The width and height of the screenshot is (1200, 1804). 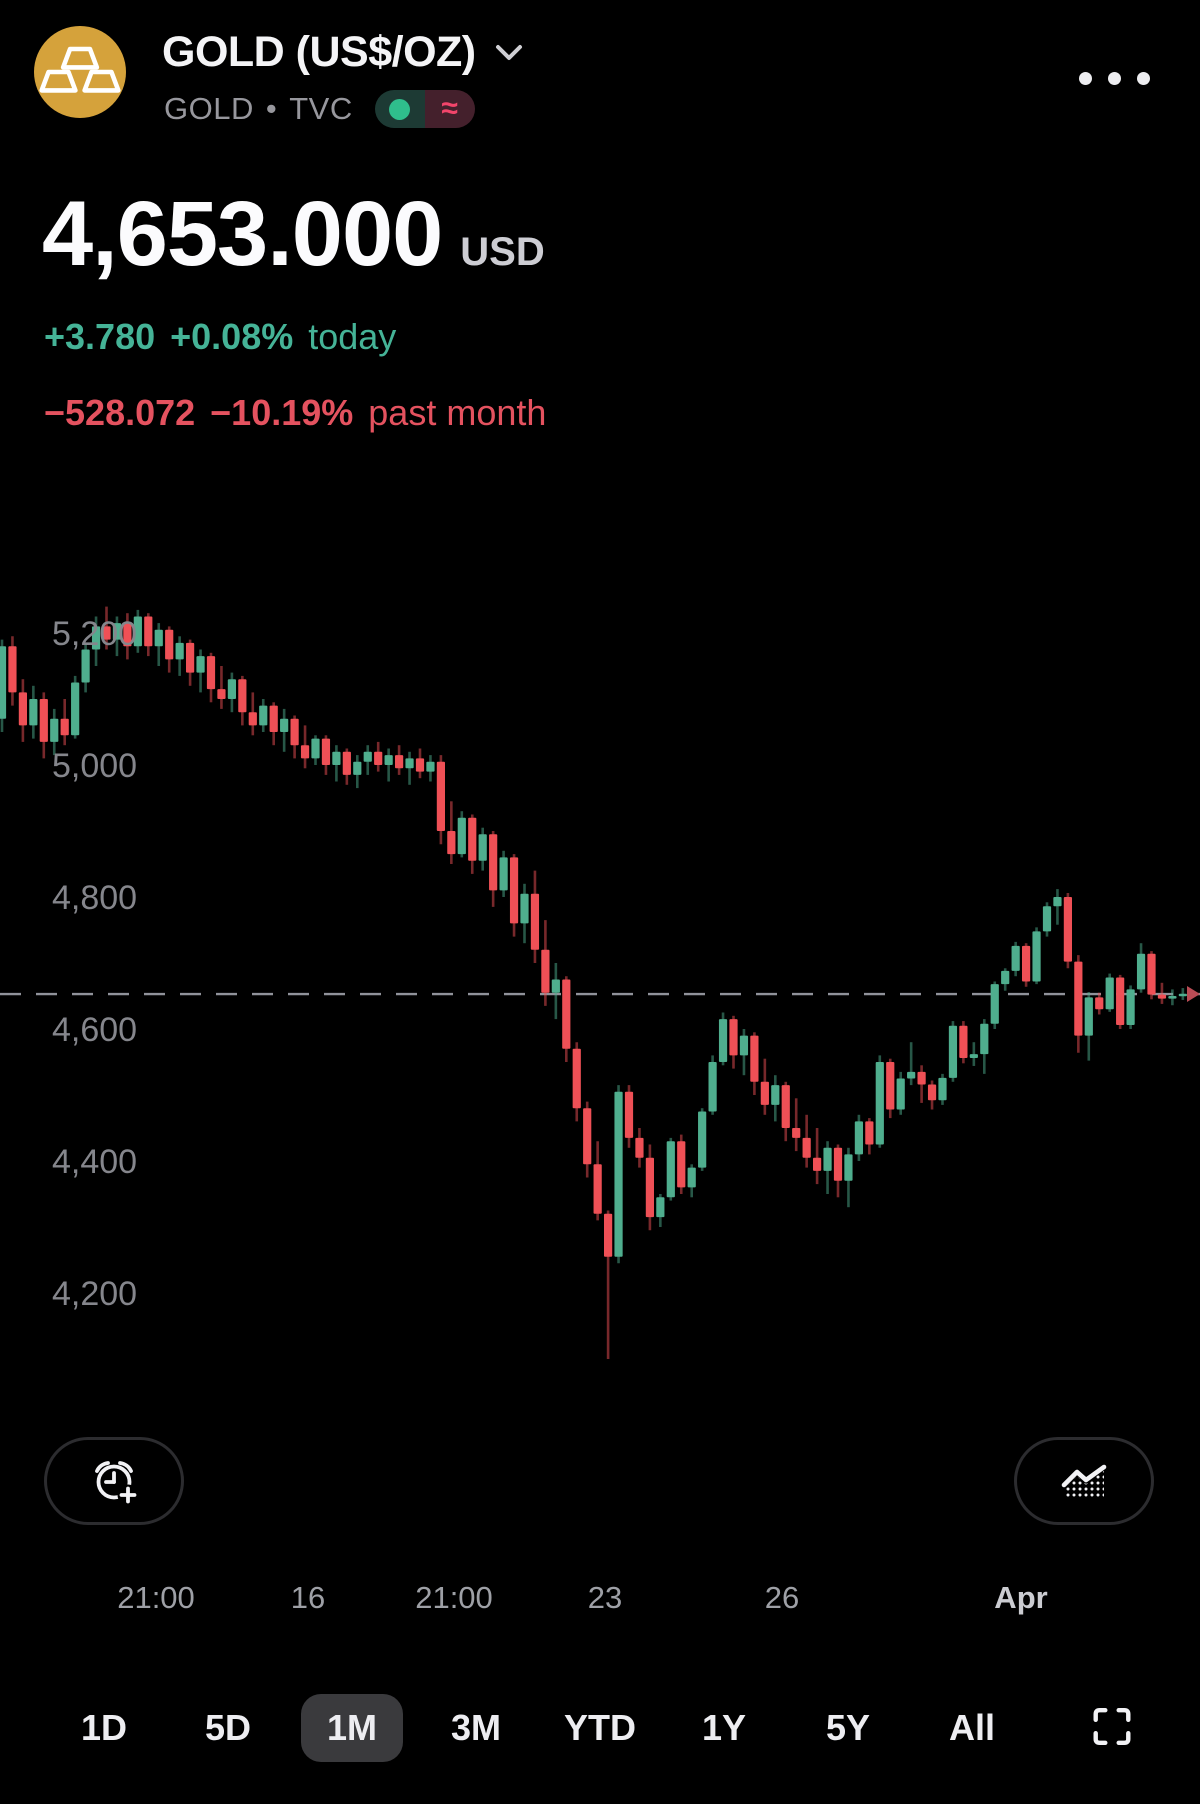 What do you see at coordinates (319, 52) in the screenshot?
I see `page-title: GOLD (US$/OZ)` at bounding box center [319, 52].